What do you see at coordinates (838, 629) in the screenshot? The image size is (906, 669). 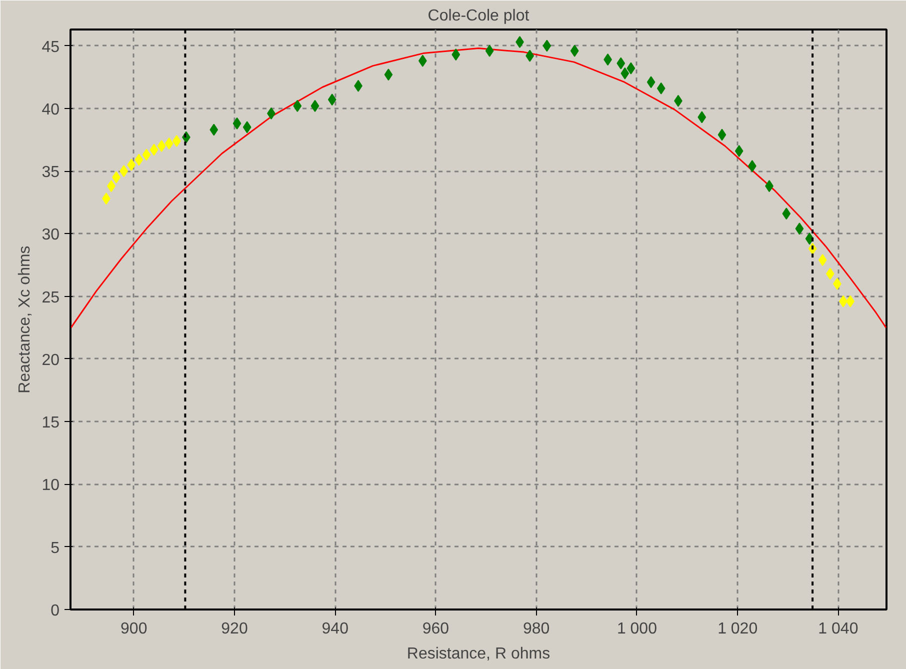 I see `x-tick-label: 1 040` at bounding box center [838, 629].